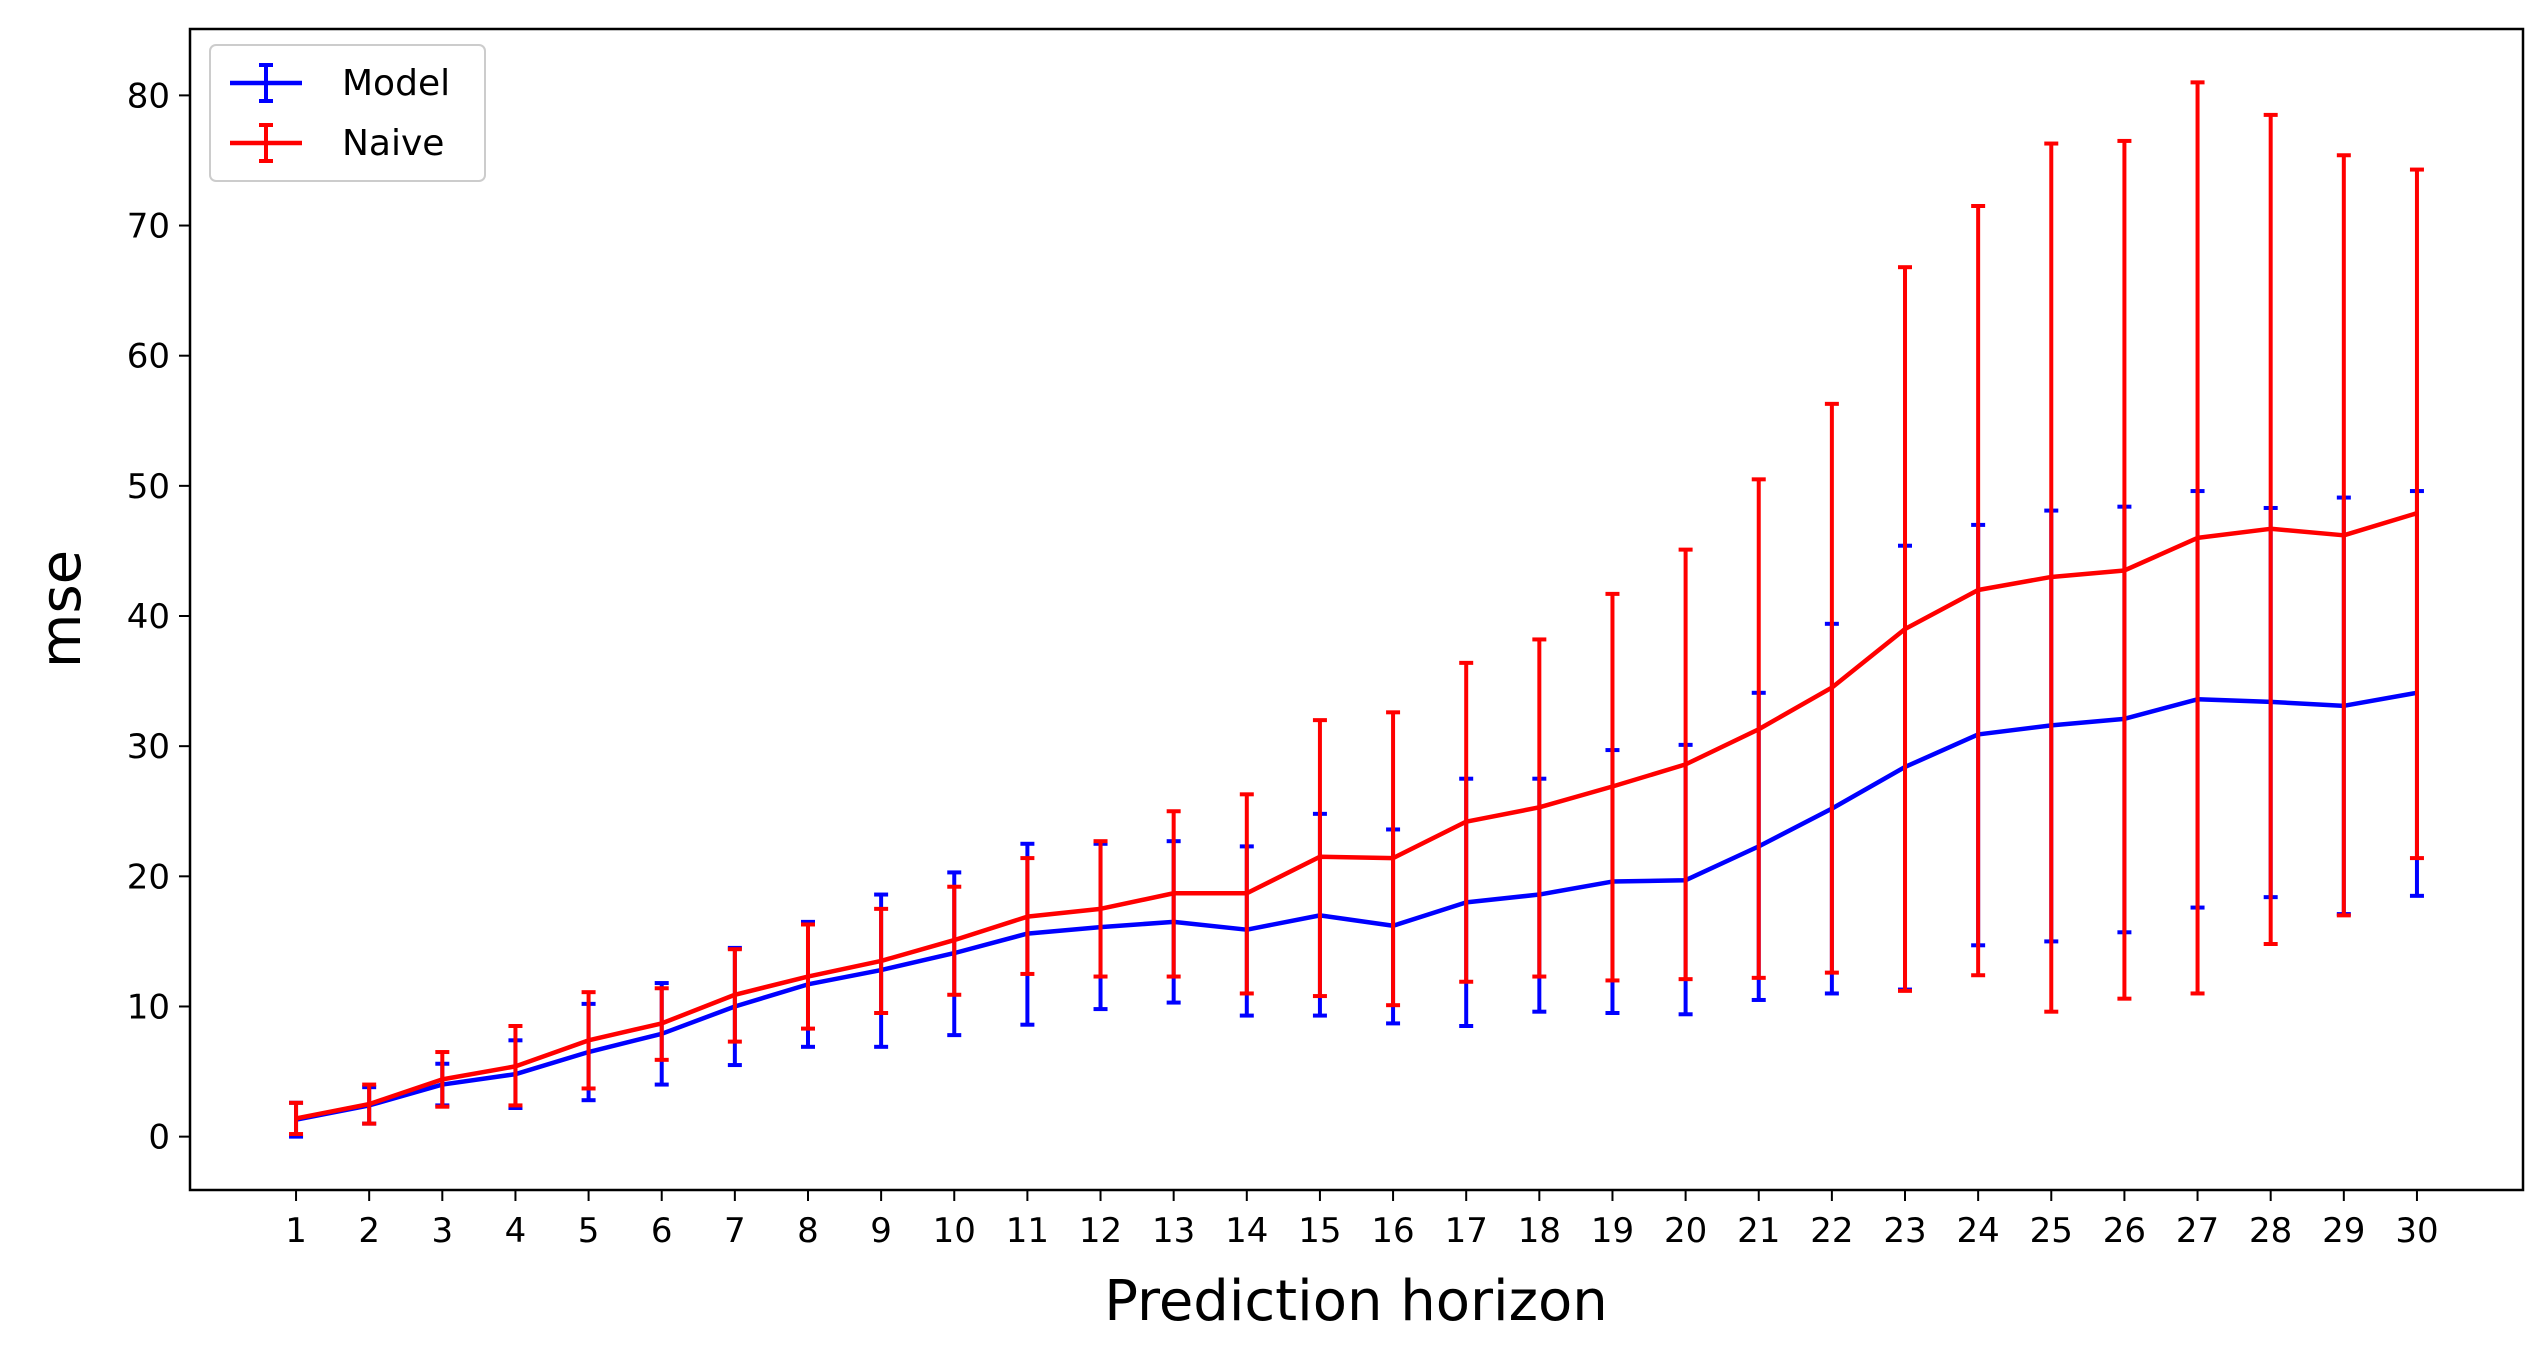 The width and height of the screenshot is (2543, 1360). What do you see at coordinates (2416, 1231) in the screenshot?
I see `x-tick-label: 30` at bounding box center [2416, 1231].